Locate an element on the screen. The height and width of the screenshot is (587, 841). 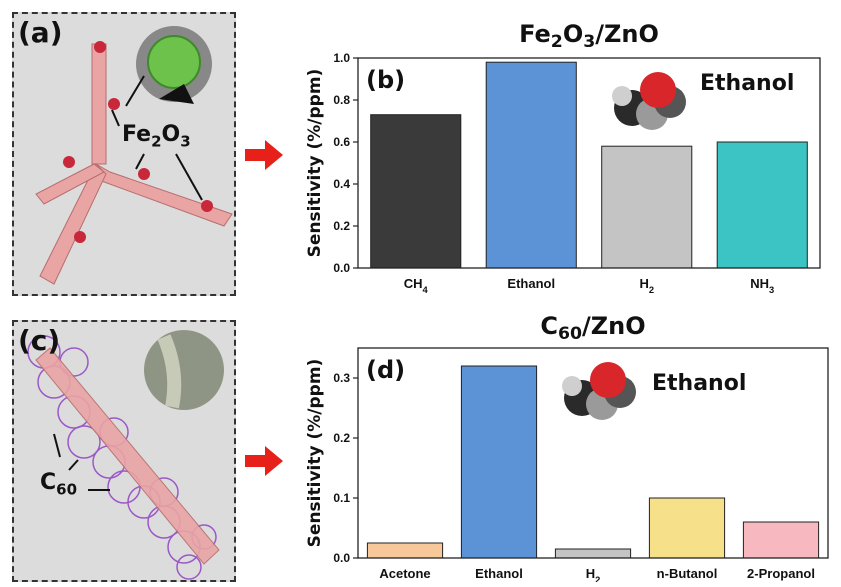
panel-label: (b) is located at coordinates (385, 80).